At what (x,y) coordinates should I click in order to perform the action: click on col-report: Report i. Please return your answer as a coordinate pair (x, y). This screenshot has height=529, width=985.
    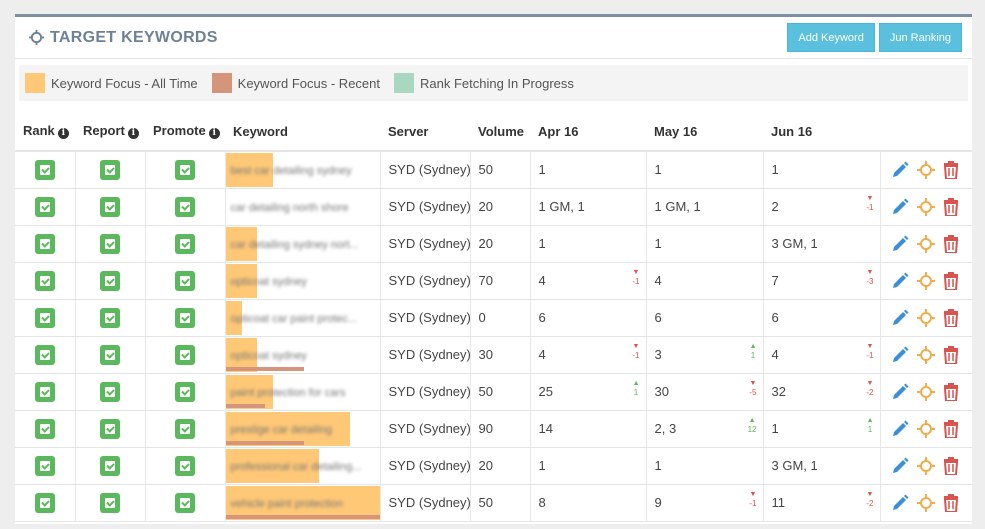
    Looking at the image, I should click on (110, 132).